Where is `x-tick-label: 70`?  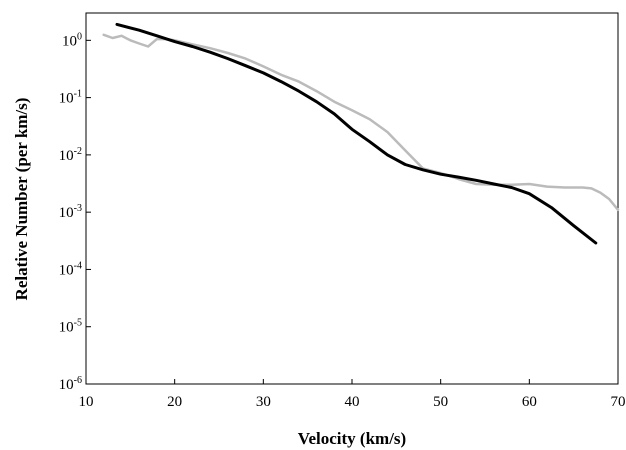
x-tick-label: 70 is located at coordinates (618, 402).